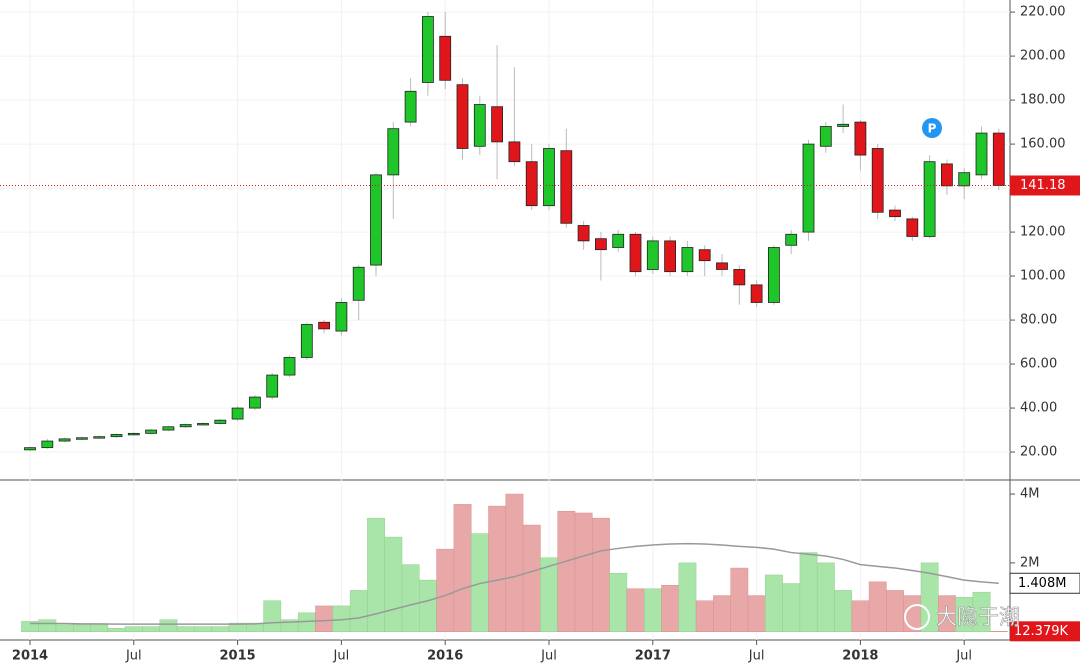 This screenshot has width=1080, height=665. Describe the element at coordinates (1038, 364) in the screenshot. I see `y-tick-label: 60.00` at that location.